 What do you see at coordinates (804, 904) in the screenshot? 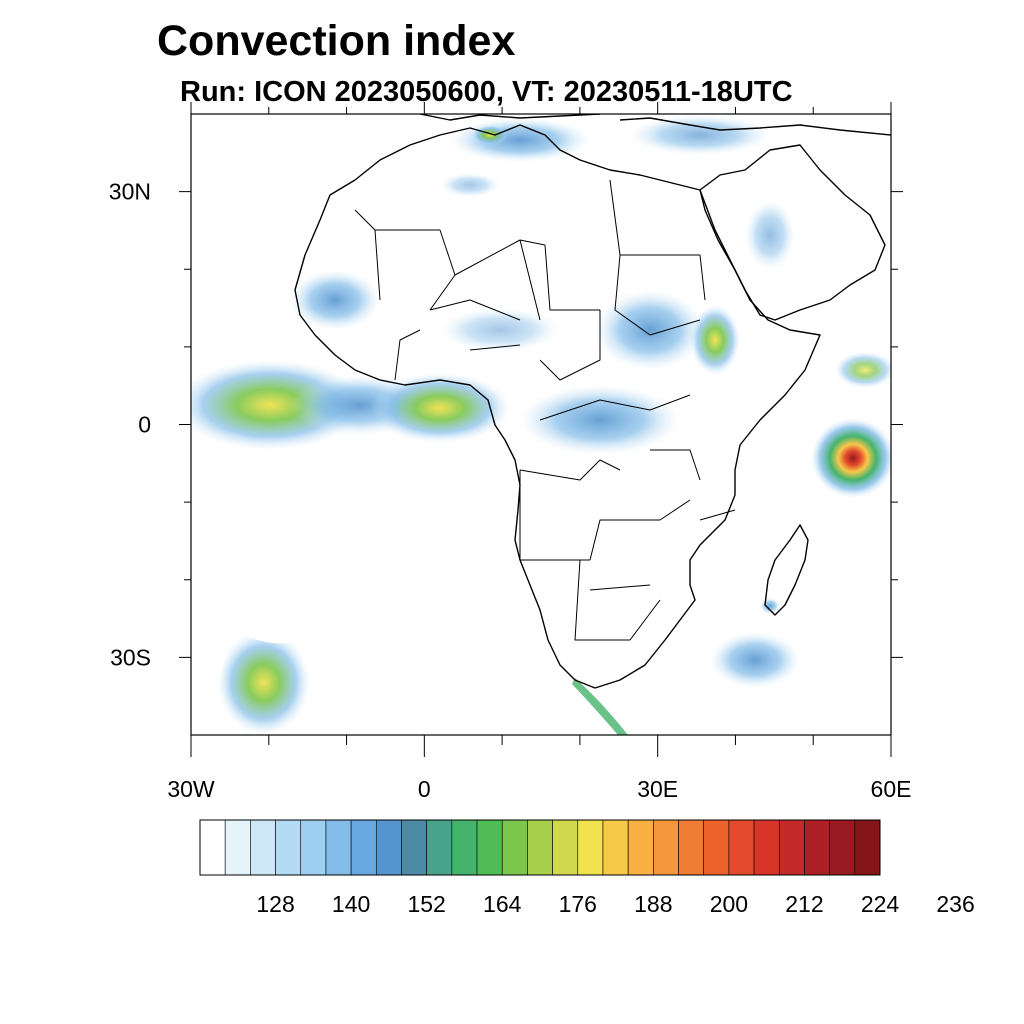
I see `colorbar-label: 212` at bounding box center [804, 904].